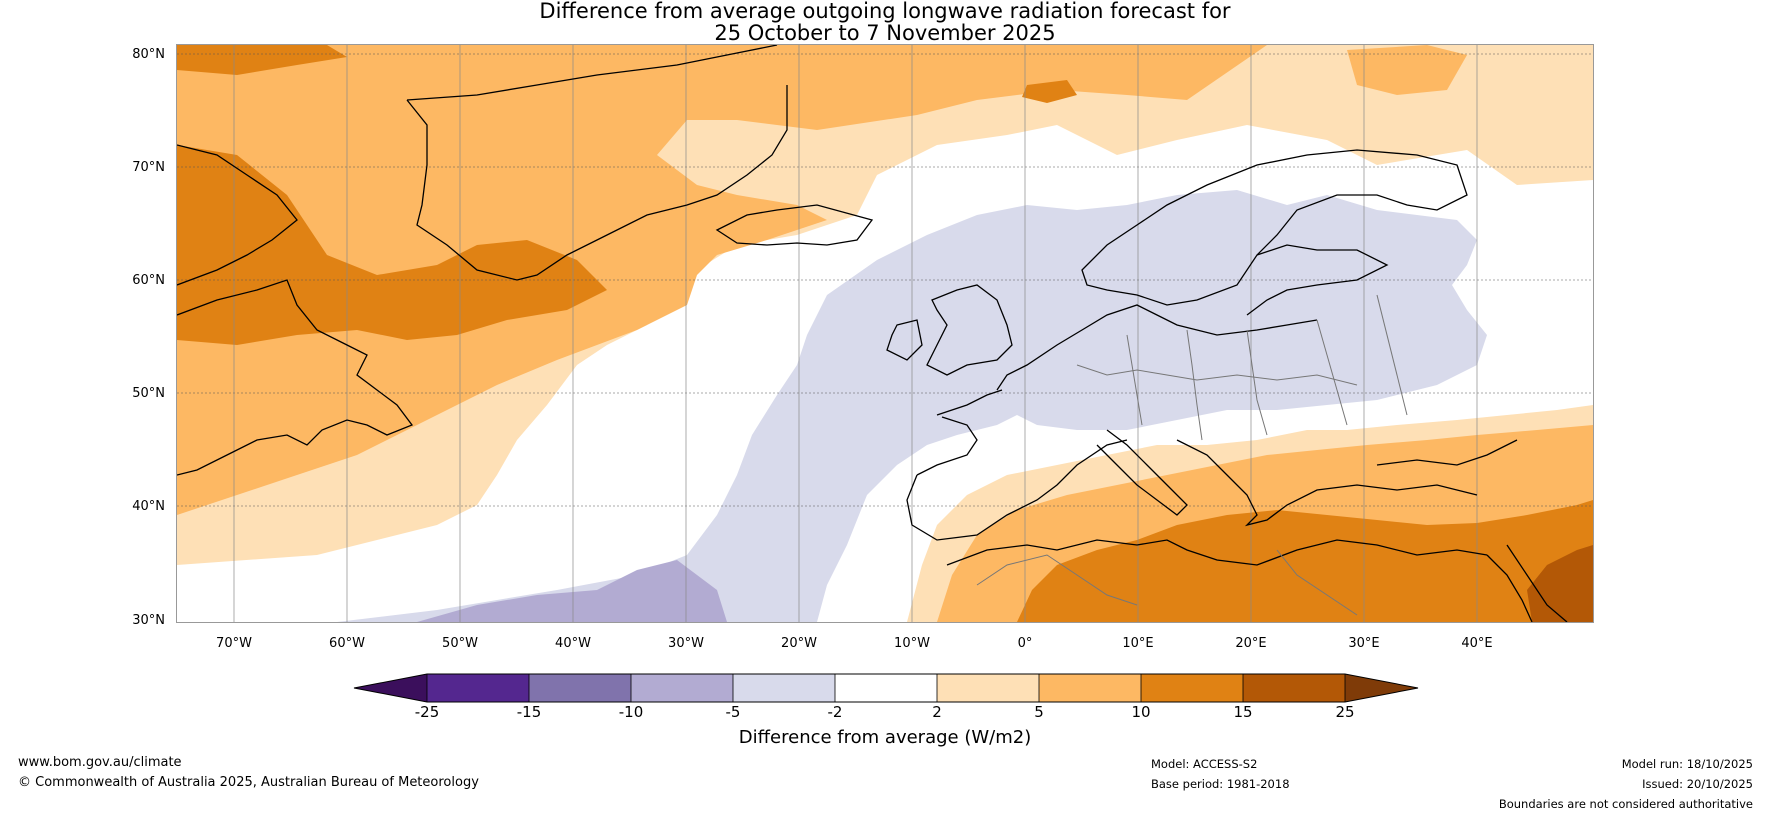 The width and height of the screenshot is (1770, 816). Describe the element at coordinates (1017, 490) in the screenshot. I see `coastline-iberia` at that location.